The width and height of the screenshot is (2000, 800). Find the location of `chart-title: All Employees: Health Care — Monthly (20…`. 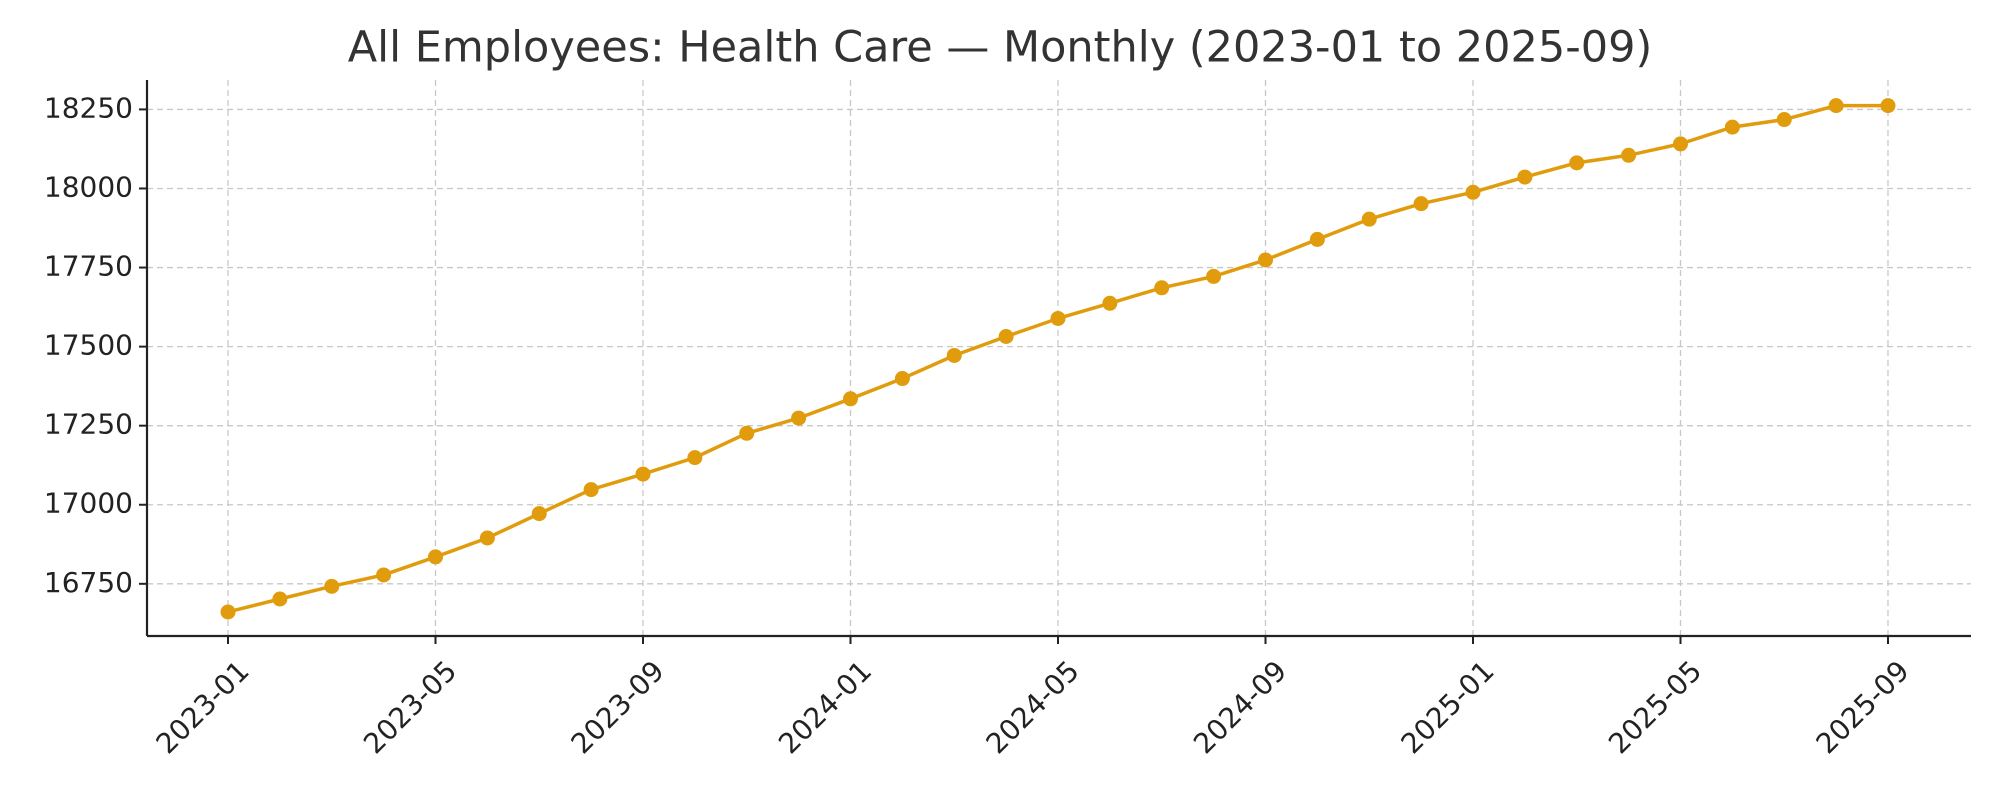

chart-title: All Employees: Health Care — Monthly (20… is located at coordinates (1000, 48).